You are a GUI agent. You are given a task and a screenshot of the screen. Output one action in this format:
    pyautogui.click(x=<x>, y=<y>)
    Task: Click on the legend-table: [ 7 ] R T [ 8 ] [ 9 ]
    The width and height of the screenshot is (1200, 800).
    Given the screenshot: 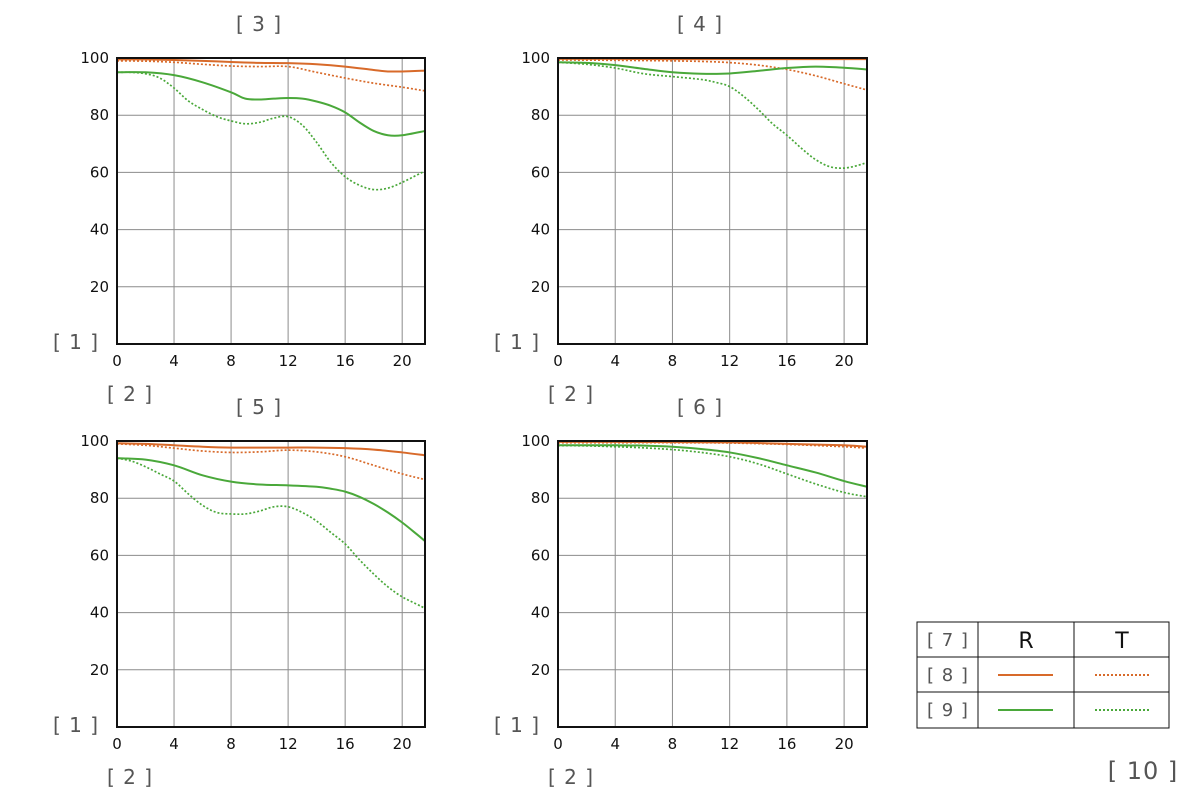 What is the action you would take?
    pyautogui.click(x=1043, y=675)
    